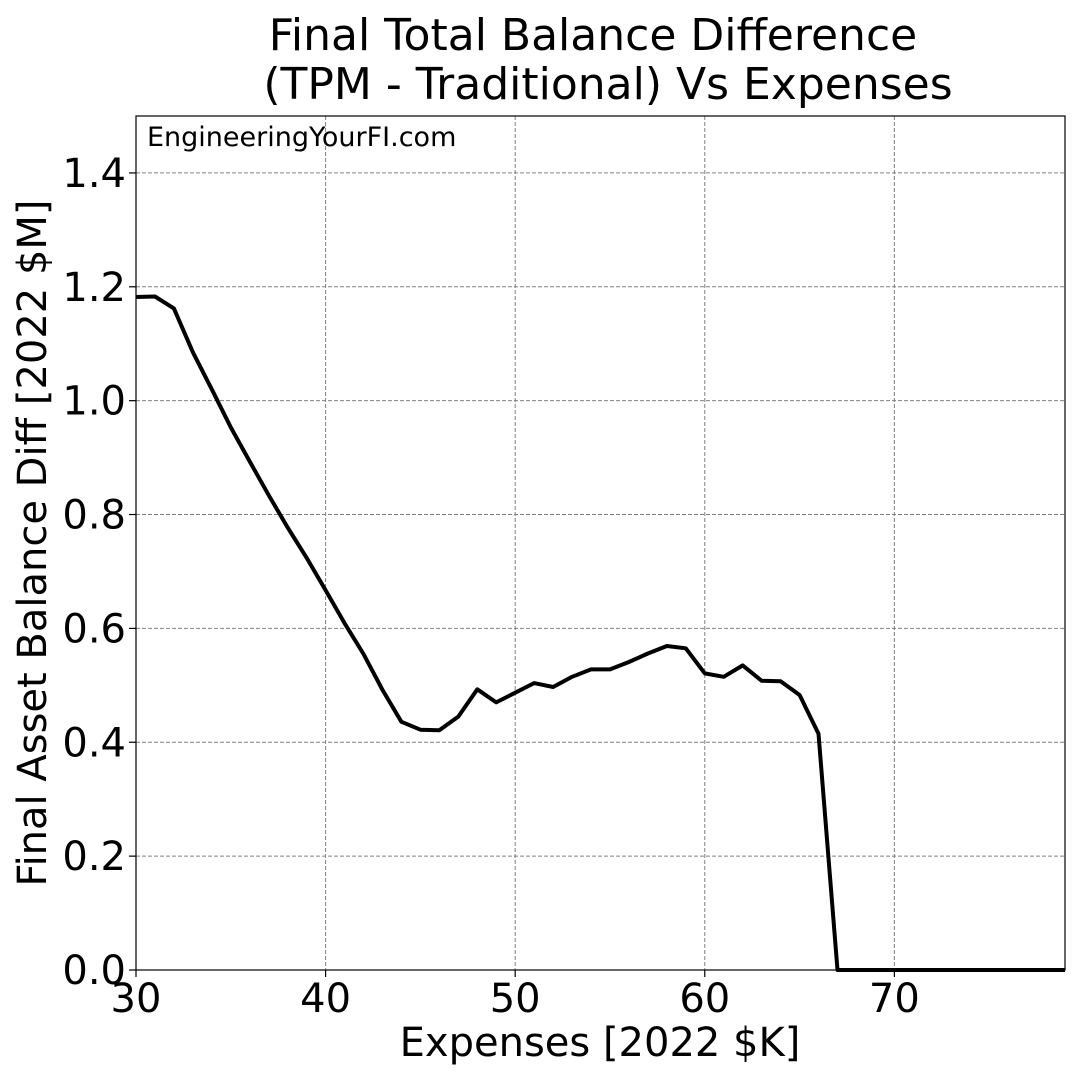 This screenshot has width=1080, height=1080. What do you see at coordinates (94, 288) in the screenshot?
I see `y-tick-label-1.2: 1.2` at bounding box center [94, 288].